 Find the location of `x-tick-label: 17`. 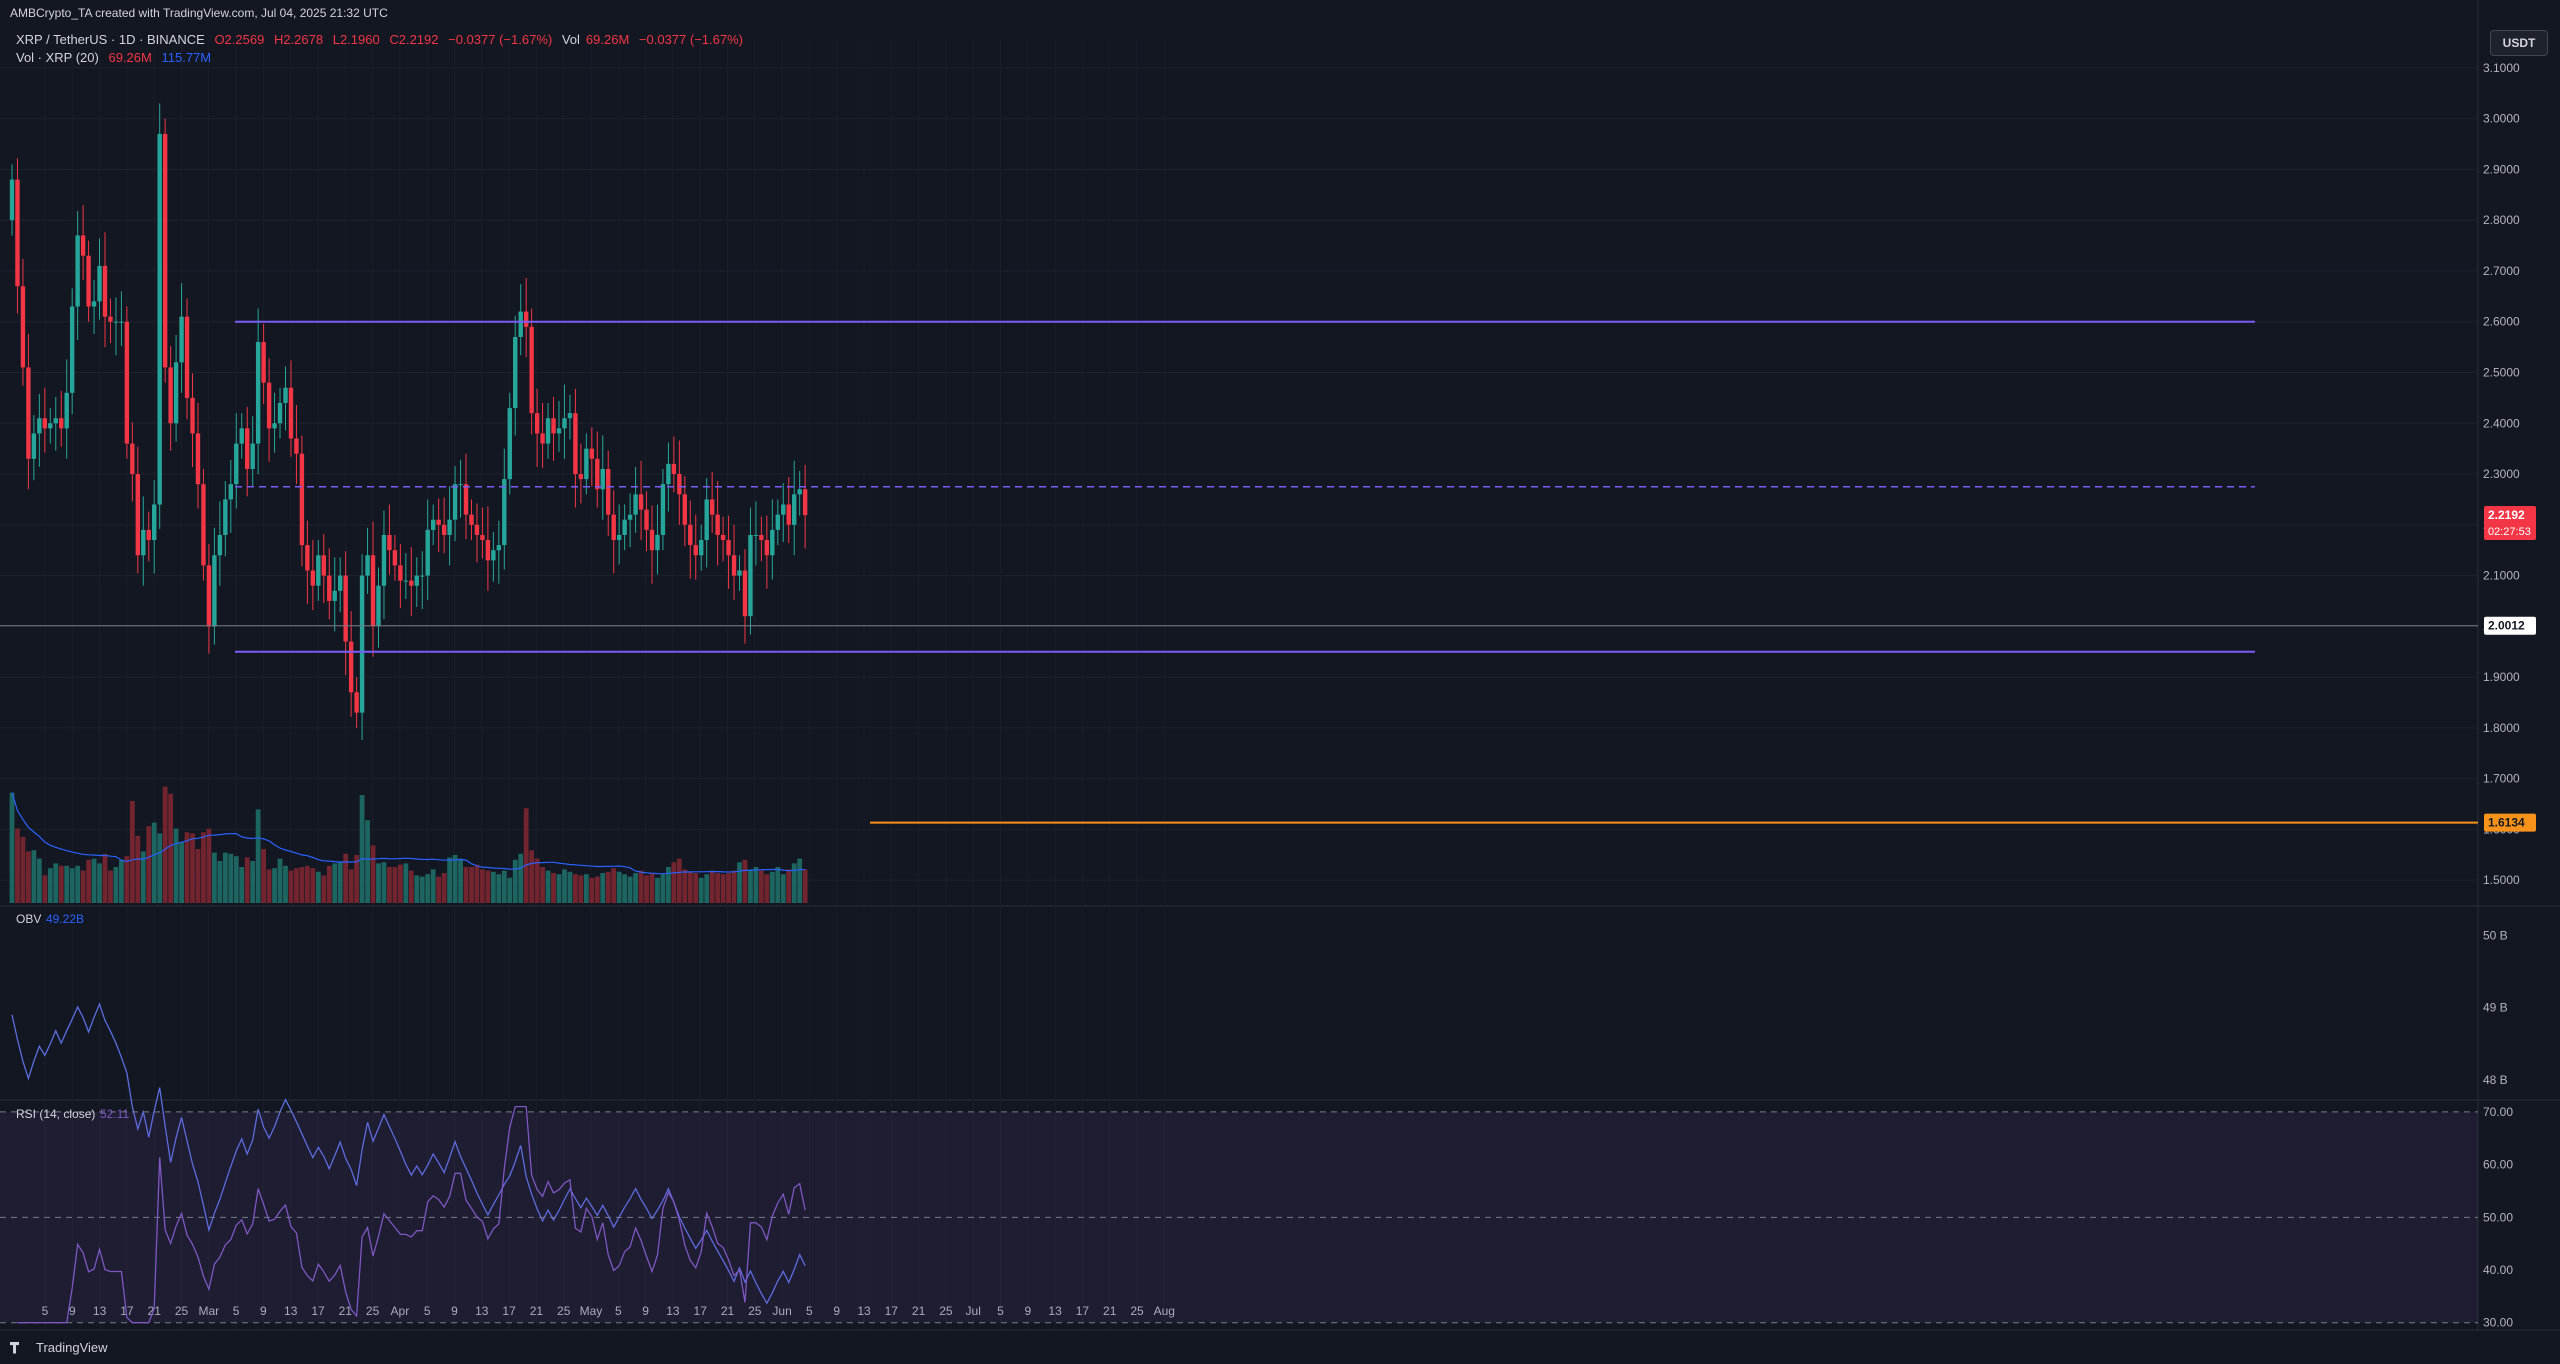

x-tick-label: 17 is located at coordinates (509, 1311).